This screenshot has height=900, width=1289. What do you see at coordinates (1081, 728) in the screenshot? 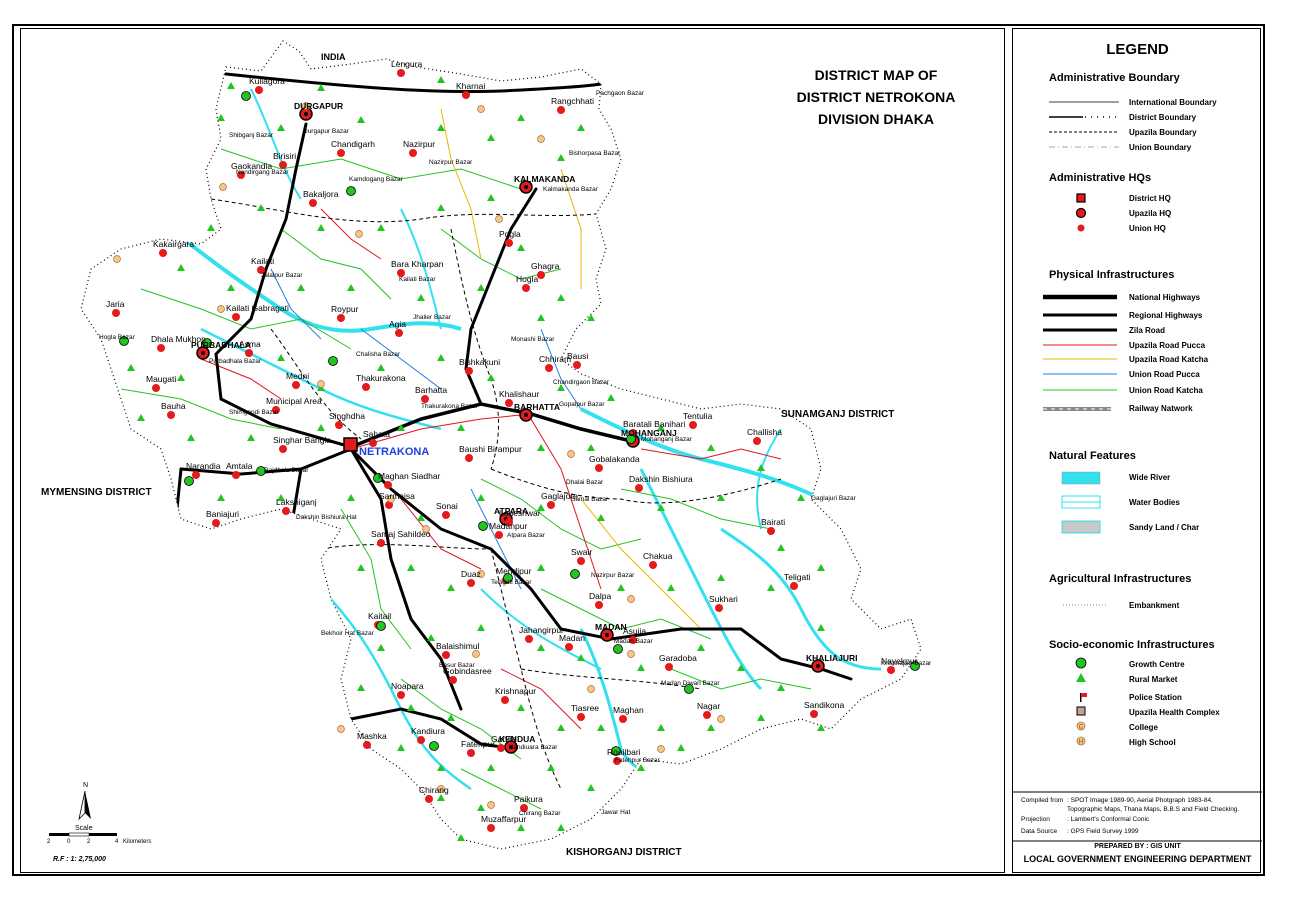
I see `svg-text: C` at bounding box center [1081, 728].